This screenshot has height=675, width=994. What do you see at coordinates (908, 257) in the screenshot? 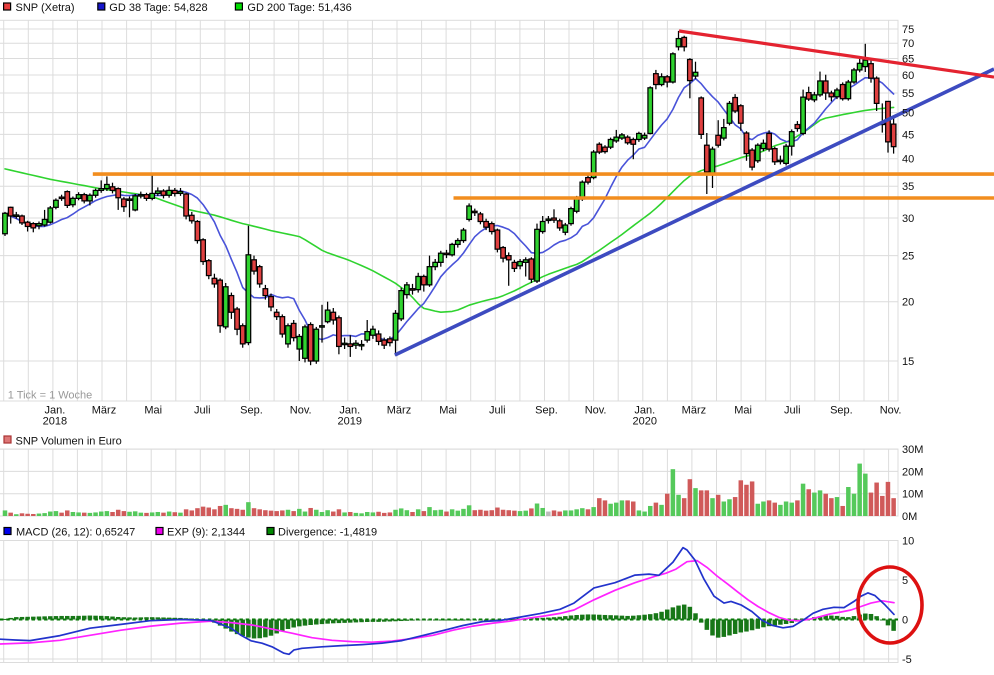
I see `svg-text: 25` at bounding box center [908, 257].